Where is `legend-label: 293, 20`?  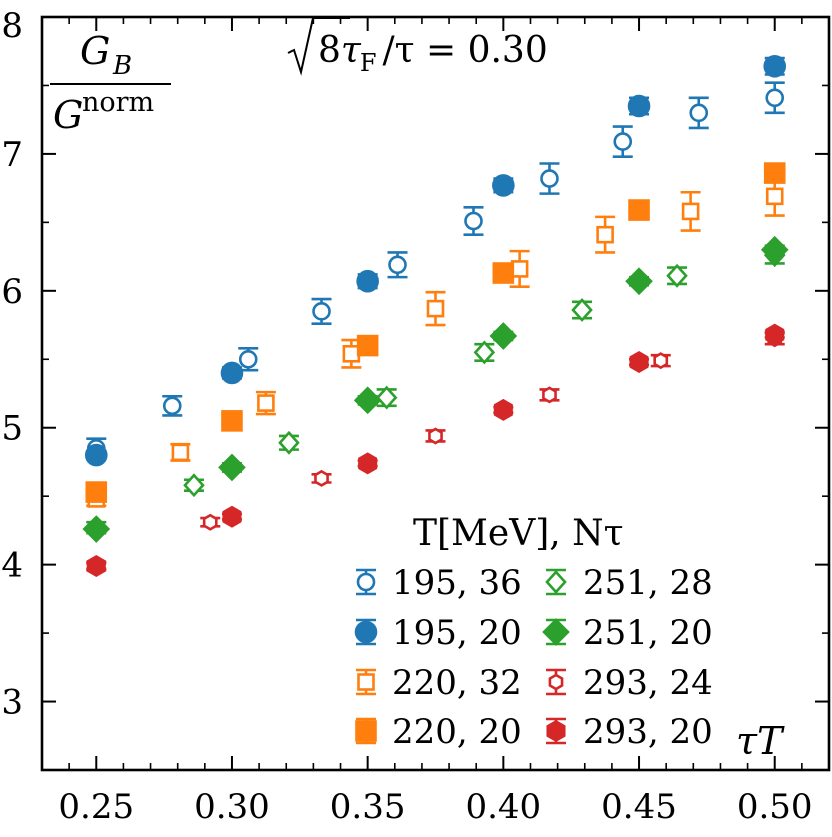 legend-label: 293, 20 is located at coordinates (648, 732).